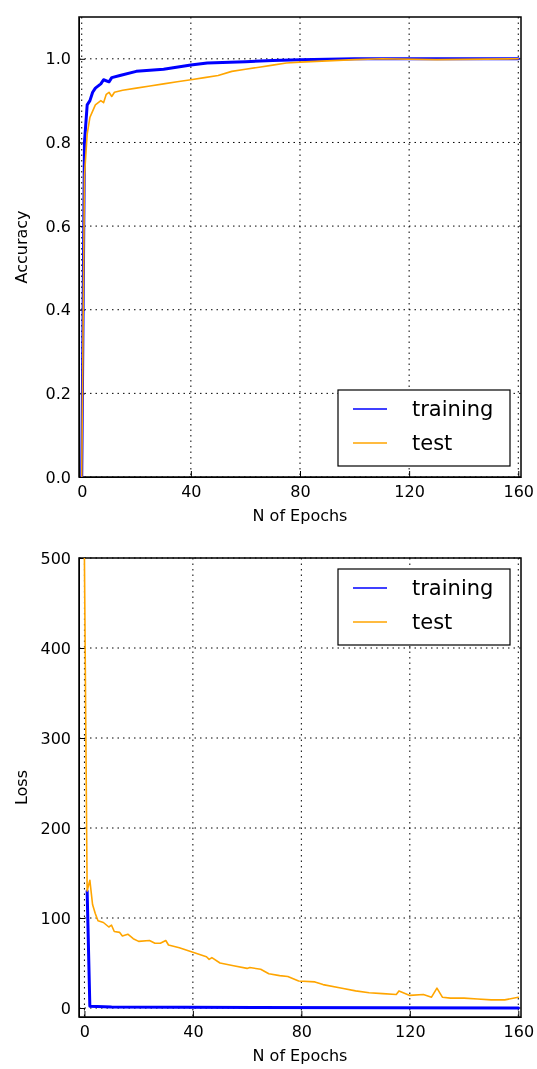 Image resolution: width=537 pixels, height=1069 pixels. What do you see at coordinates (58, 310) in the screenshot?
I see `y-tick-label: 0.4` at bounding box center [58, 310].